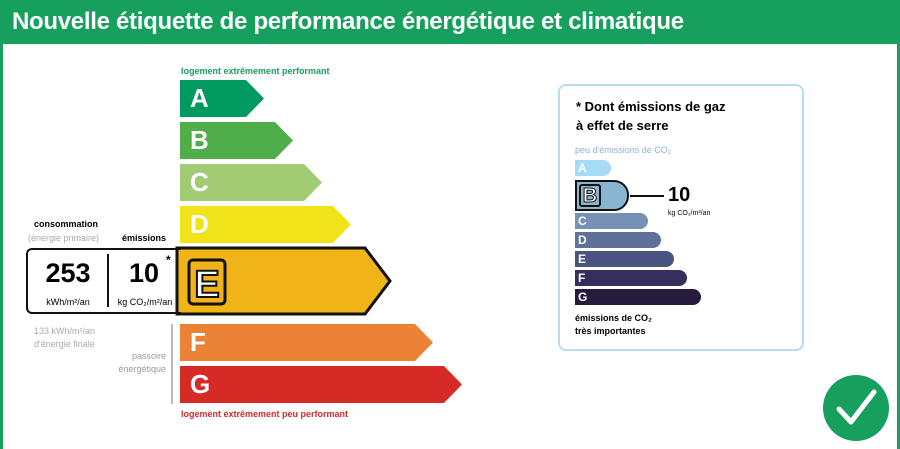 The height and width of the screenshot is (449, 900). I want to click on energy-class-e-current: E, so click(283, 281).